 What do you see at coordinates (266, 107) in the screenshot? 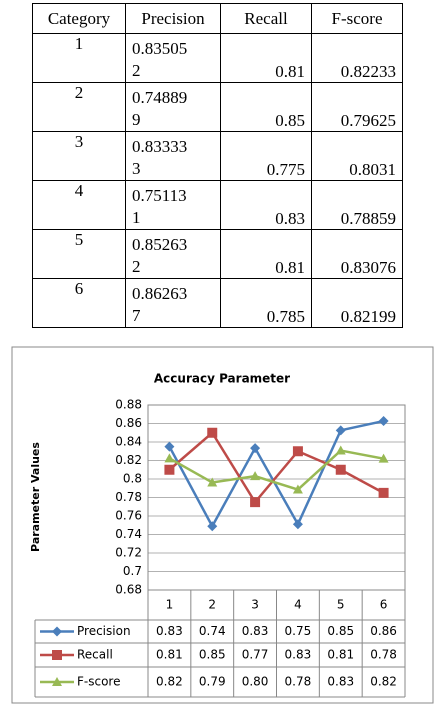
I see `cell: 0.85` at bounding box center [266, 107].